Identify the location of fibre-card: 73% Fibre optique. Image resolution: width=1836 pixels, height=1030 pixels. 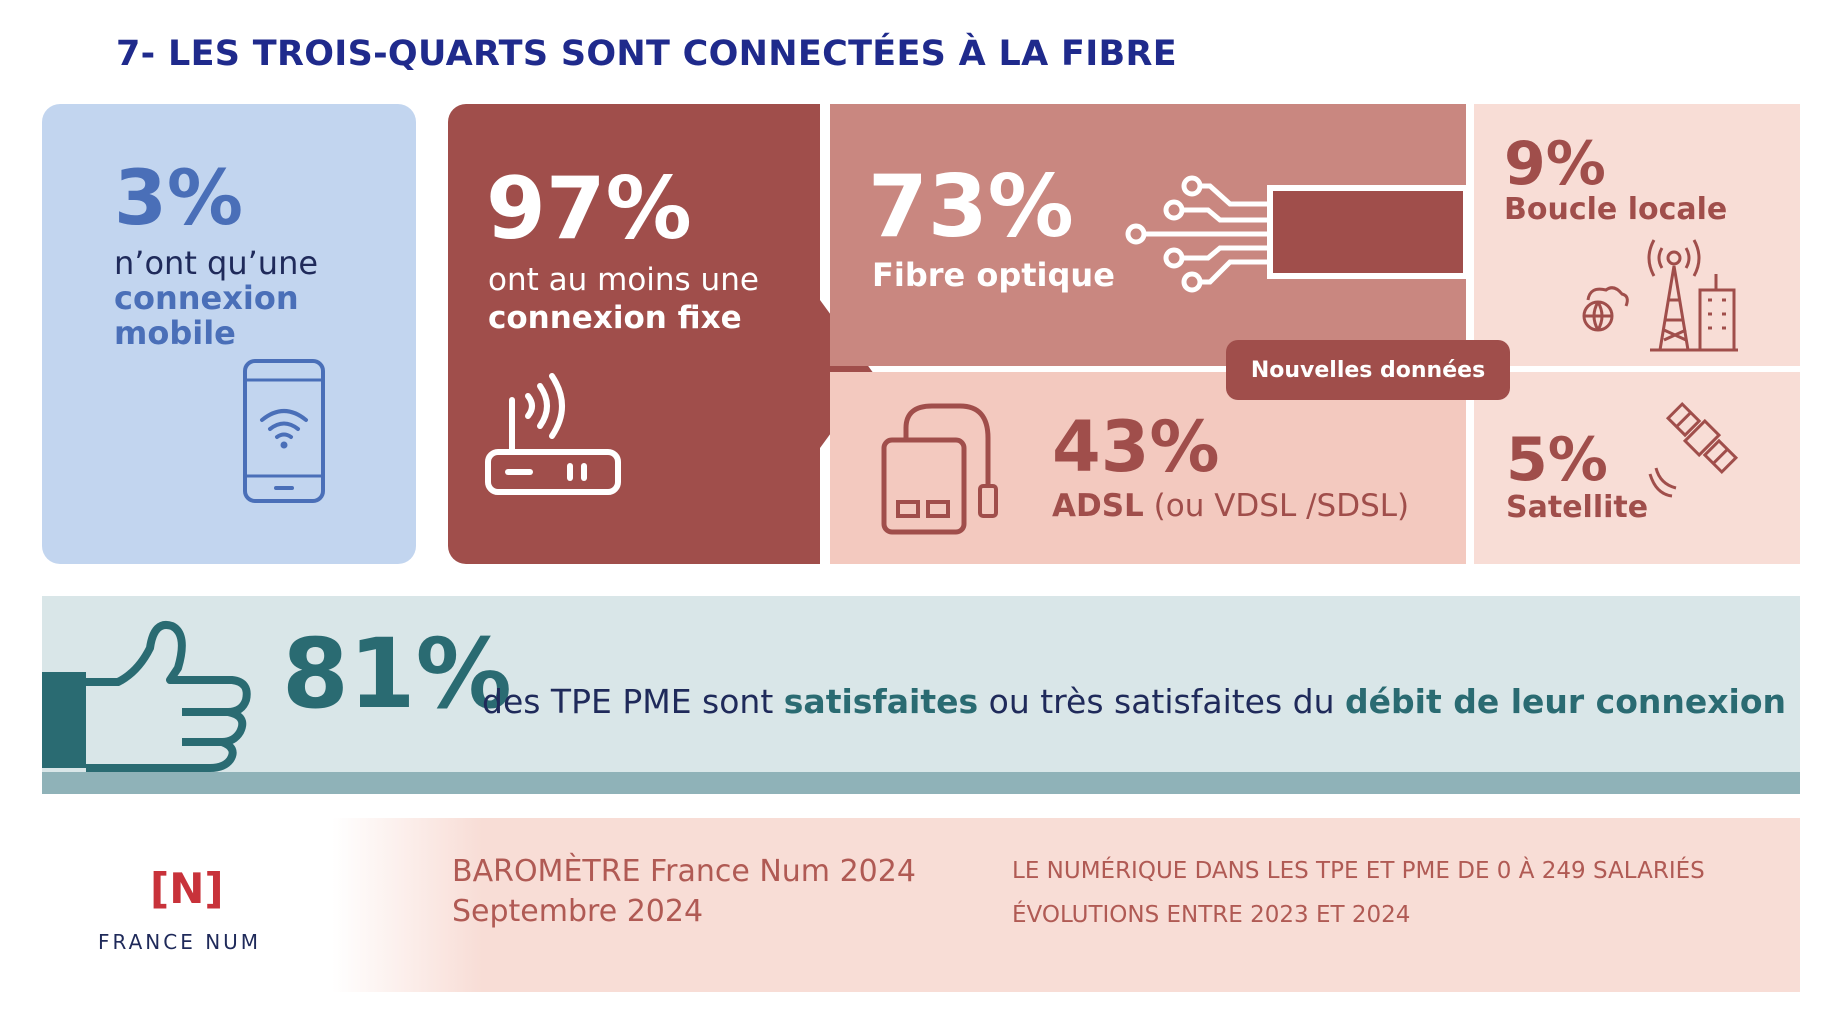
(1148, 235).